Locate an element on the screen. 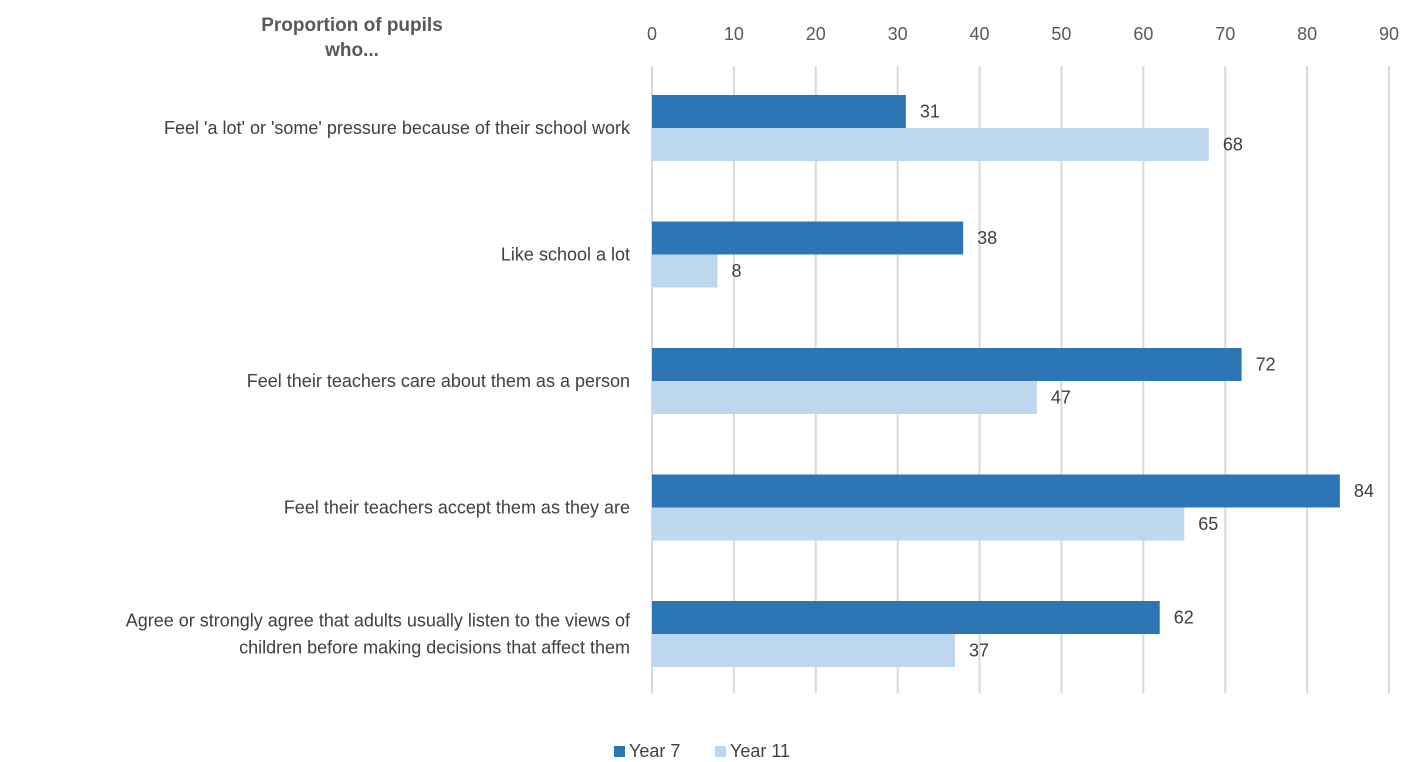 The height and width of the screenshot is (762, 1418). x-tick-label: 40 is located at coordinates (980, 34).